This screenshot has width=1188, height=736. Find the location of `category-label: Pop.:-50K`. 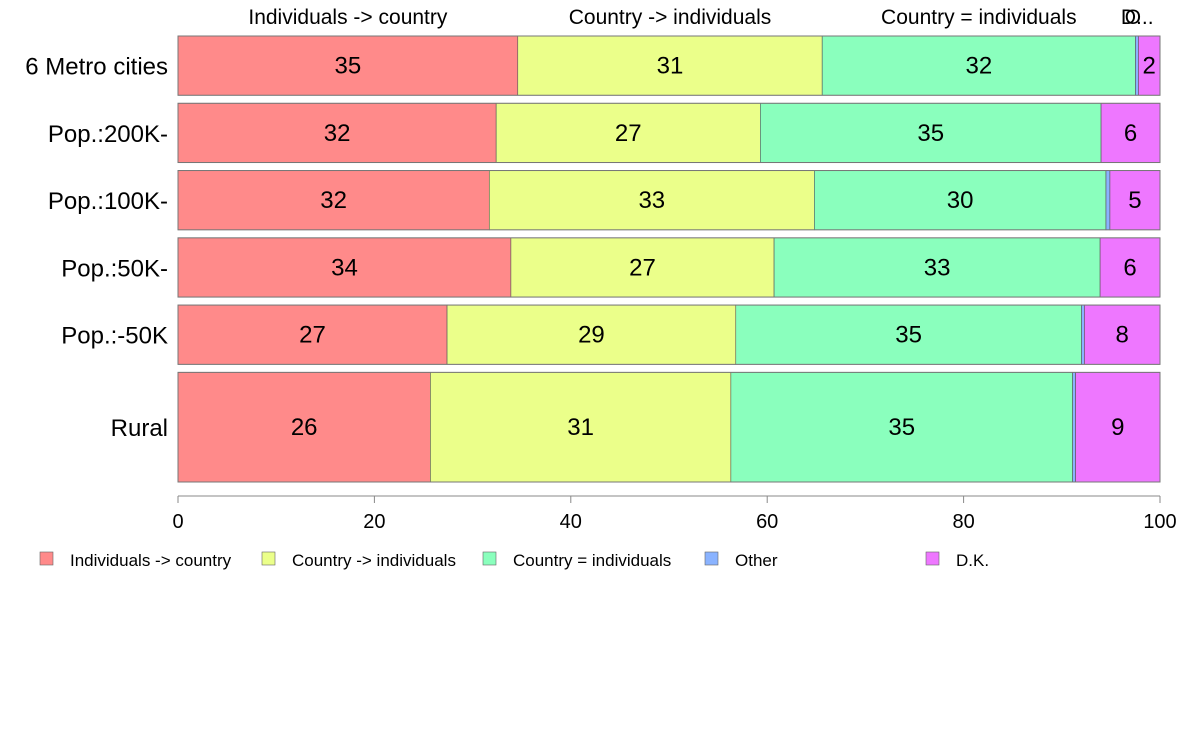

category-label: Pop.:-50K is located at coordinates (114, 336).